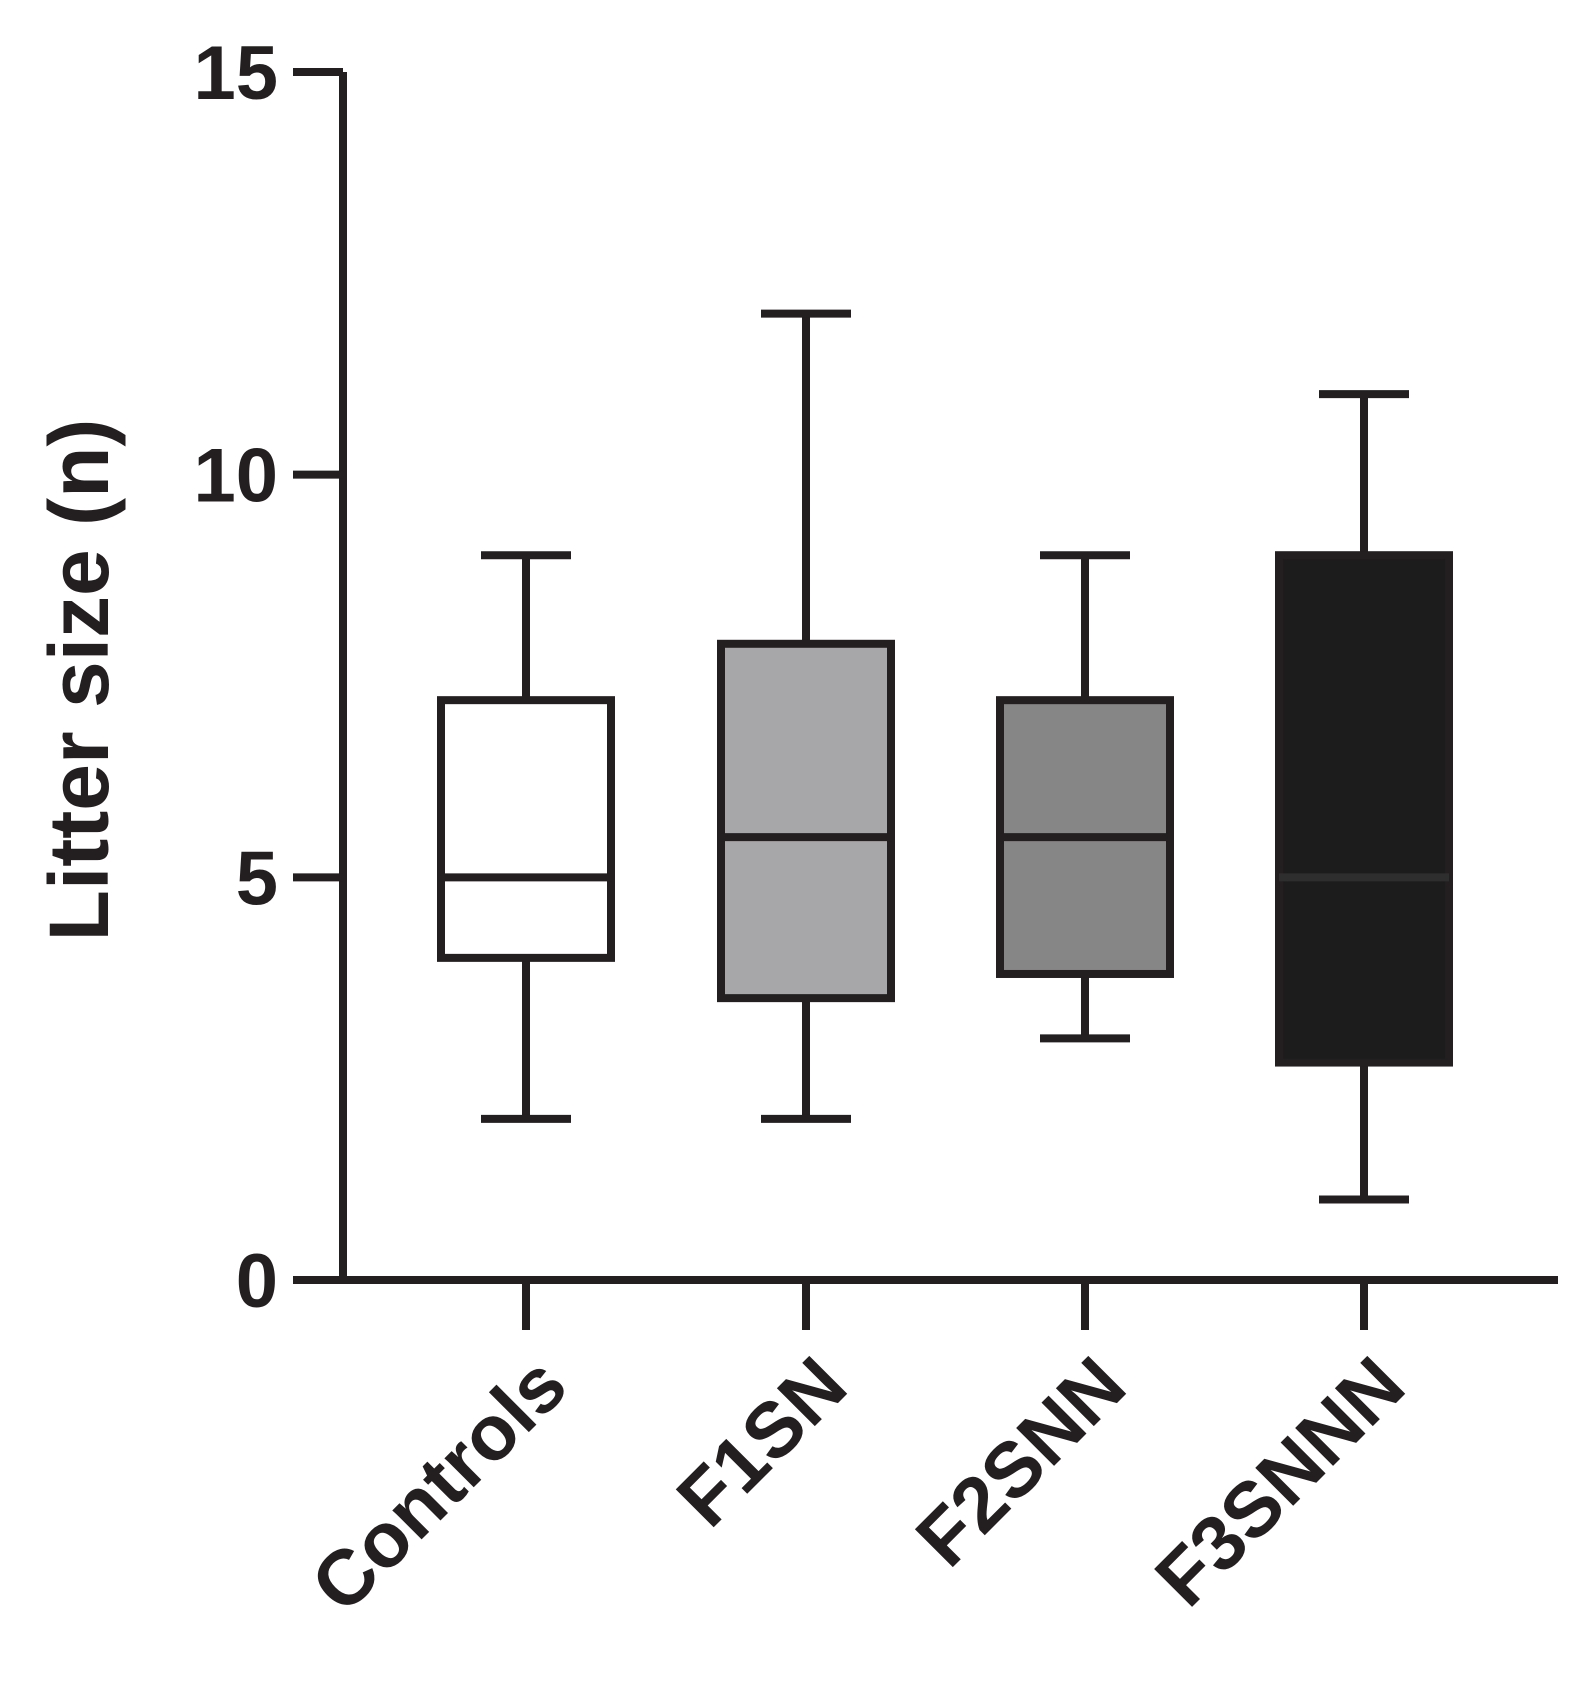 The height and width of the screenshot is (1681, 1588). I want to click on x-tick-label: Controls, so click(438, 1484).